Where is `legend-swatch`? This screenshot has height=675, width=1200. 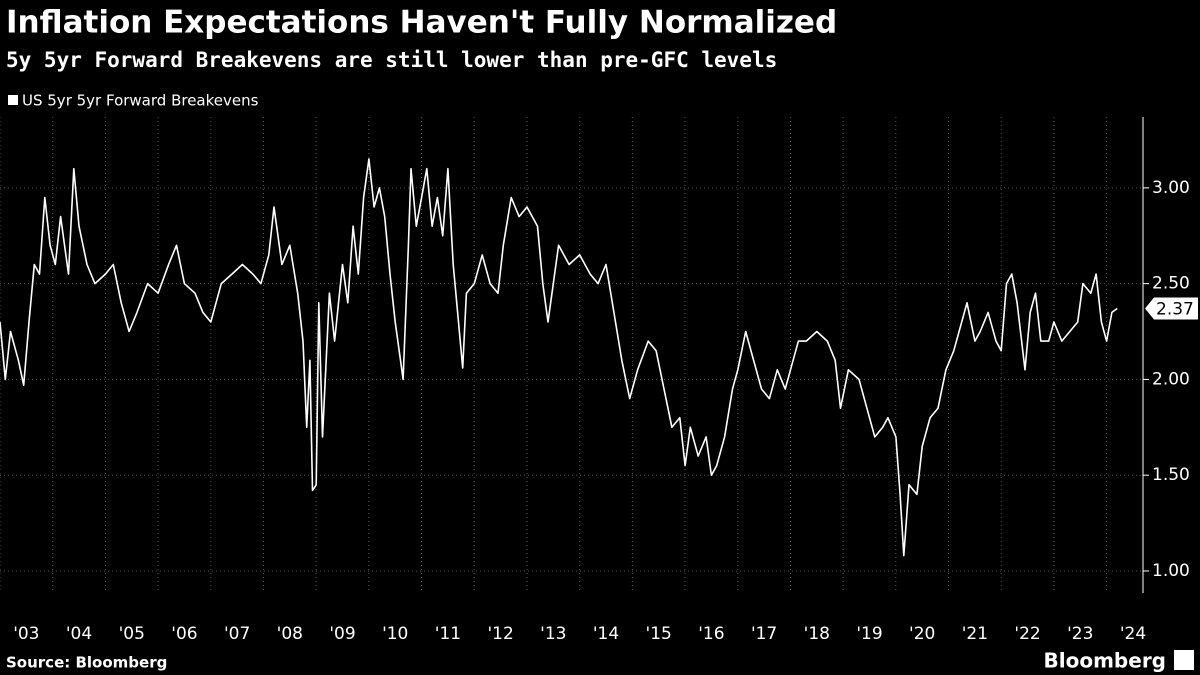
legend-swatch is located at coordinates (13, 100).